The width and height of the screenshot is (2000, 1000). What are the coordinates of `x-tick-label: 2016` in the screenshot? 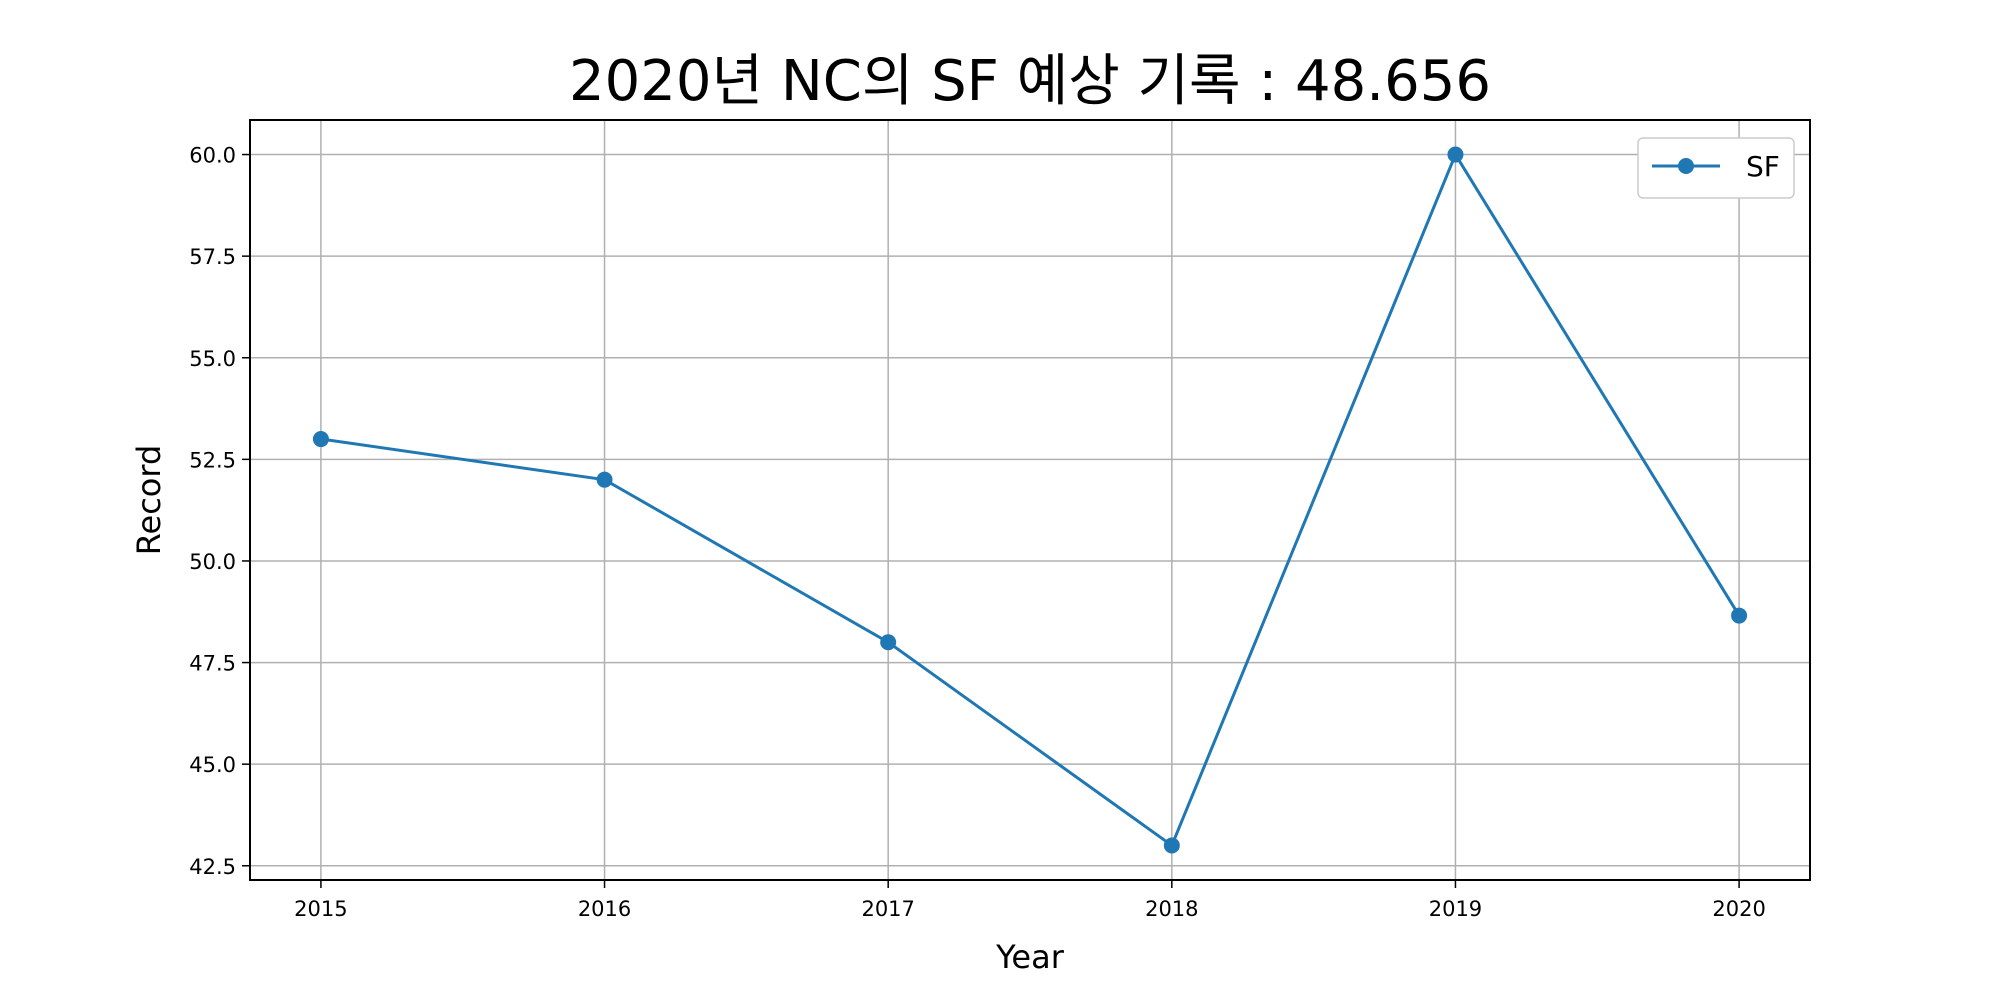 It's located at (604, 909).